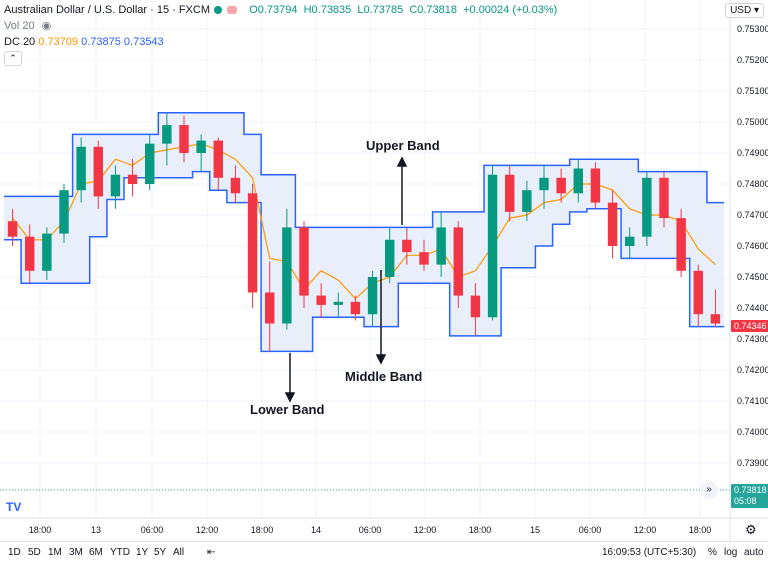 The image size is (768, 562). What do you see at coordinates (96, 552) in the screenshot?
I see `range-6m: 6M` at bounding box center [96, 552].